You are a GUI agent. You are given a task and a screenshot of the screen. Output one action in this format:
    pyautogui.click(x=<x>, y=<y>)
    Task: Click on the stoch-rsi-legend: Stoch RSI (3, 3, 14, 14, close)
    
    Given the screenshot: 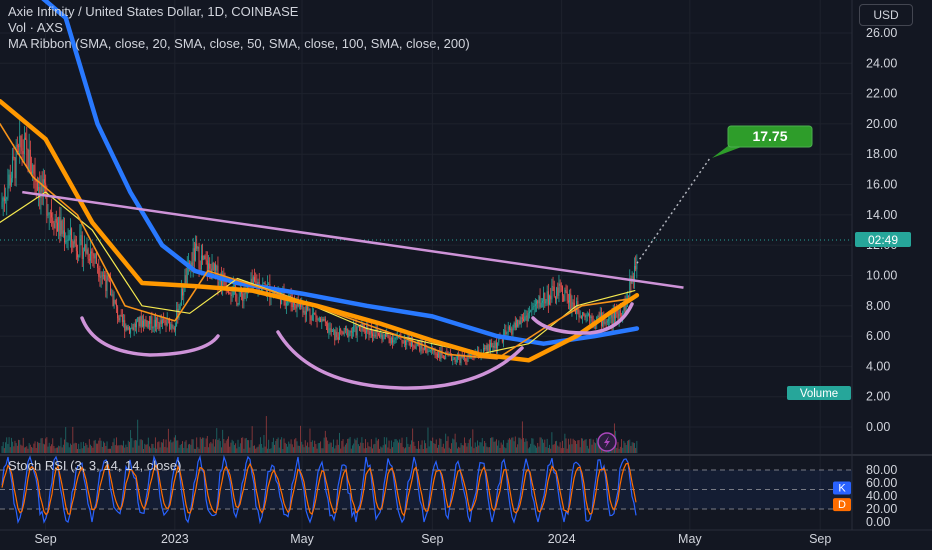 What is the action you would take?
    pyautogui.click(x=95, y=465)
    